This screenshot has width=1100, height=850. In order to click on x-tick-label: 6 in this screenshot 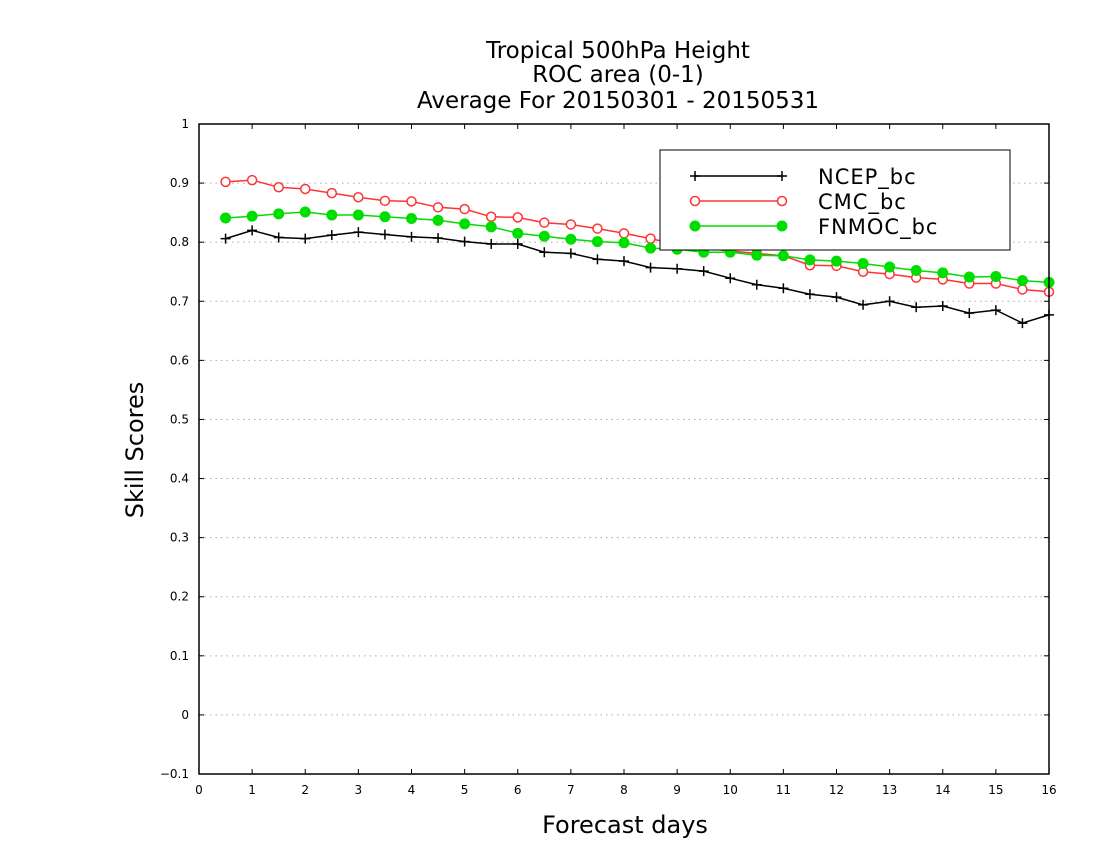, I will do `click(518, 790)`.